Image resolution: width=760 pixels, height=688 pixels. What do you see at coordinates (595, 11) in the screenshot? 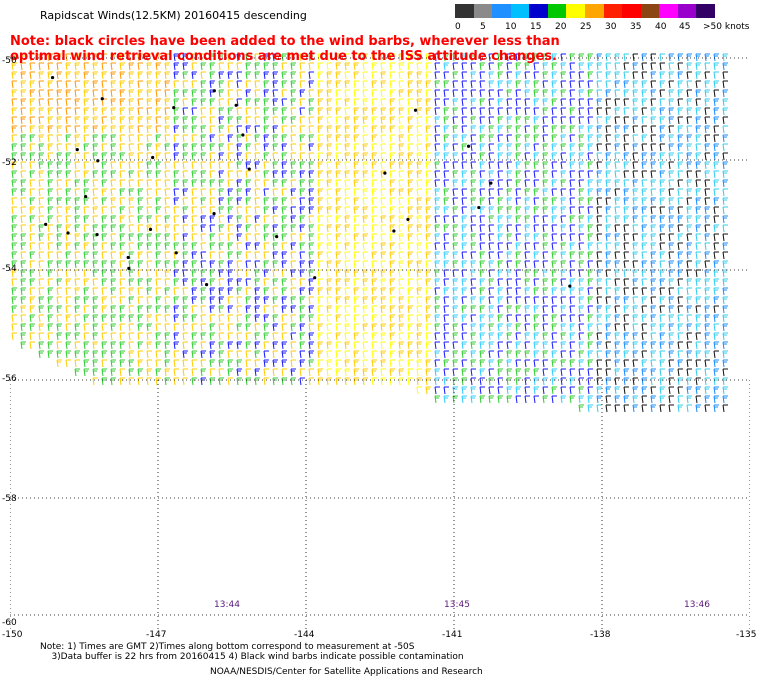
I see `legend-swatch` at bounding box center [595, 11].